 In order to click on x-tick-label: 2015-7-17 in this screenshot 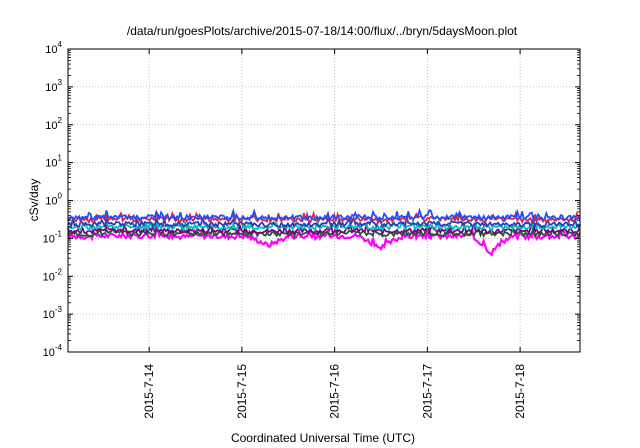, I will do `click(427, 391)`.